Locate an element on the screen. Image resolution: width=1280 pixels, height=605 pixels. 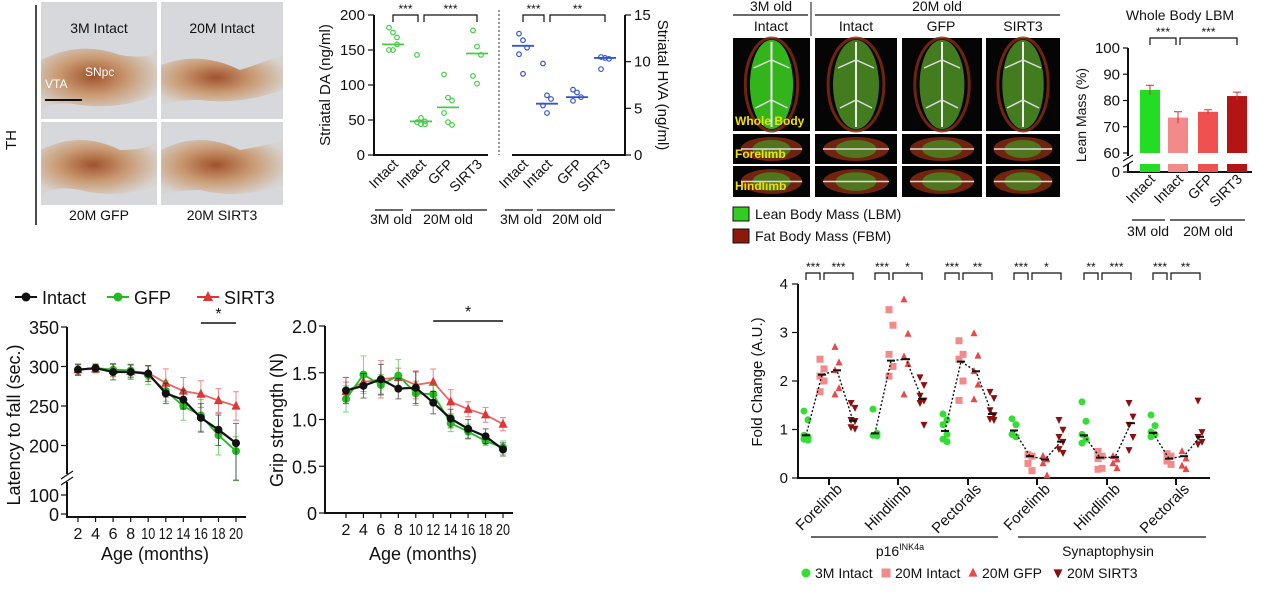
significance-label: ** is located at coordinates (578, 9).